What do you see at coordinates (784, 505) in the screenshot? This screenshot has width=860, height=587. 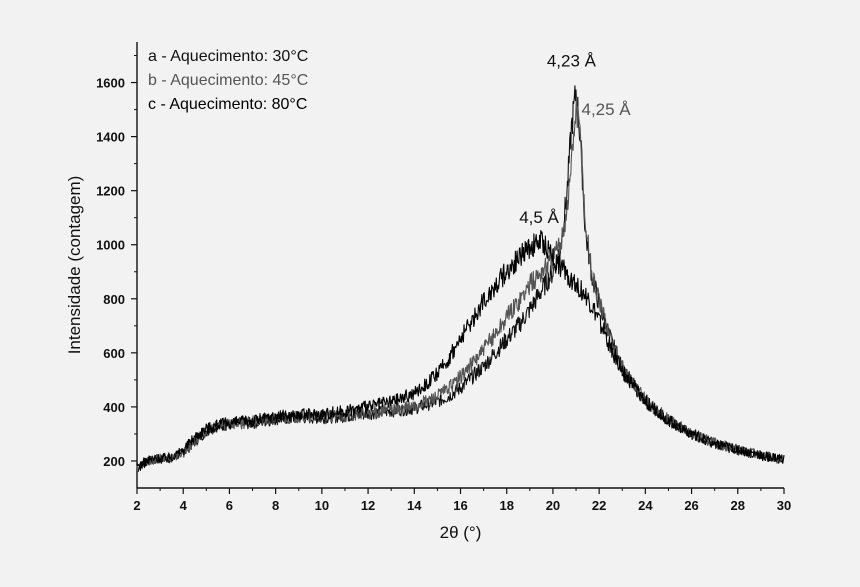 I see `x-tick-label: 30` at bounding box center [784, 505].